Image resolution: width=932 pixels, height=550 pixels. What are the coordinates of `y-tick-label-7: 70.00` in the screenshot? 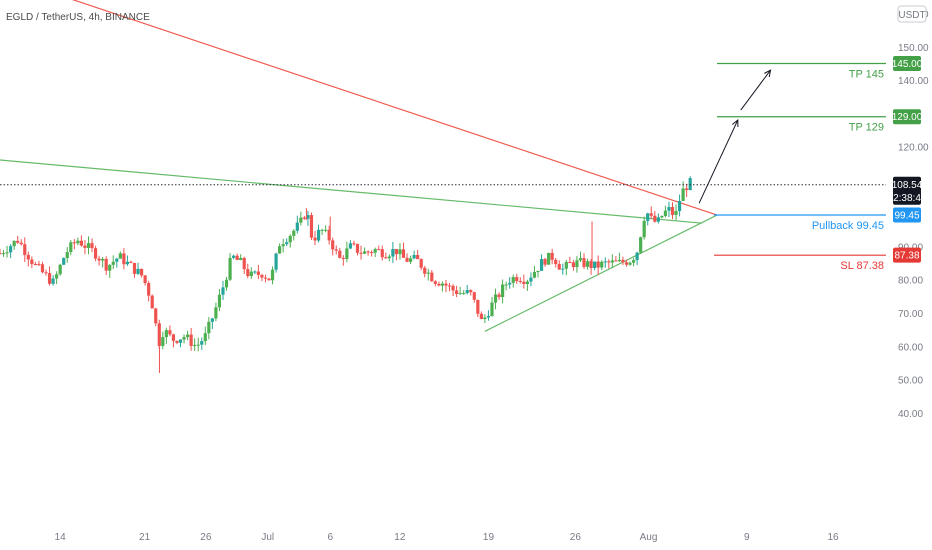 It's located at (910, 314).